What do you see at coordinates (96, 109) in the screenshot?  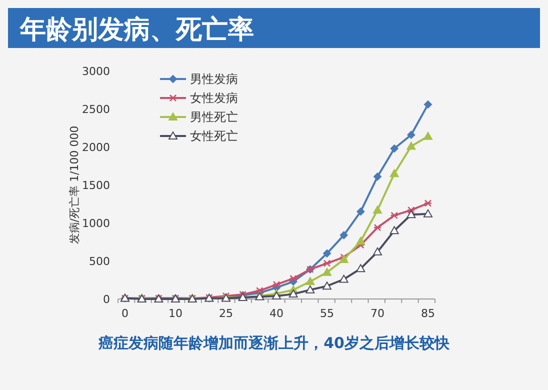 I see `y-tick-label: 2500` at bounding box center [96, 109].